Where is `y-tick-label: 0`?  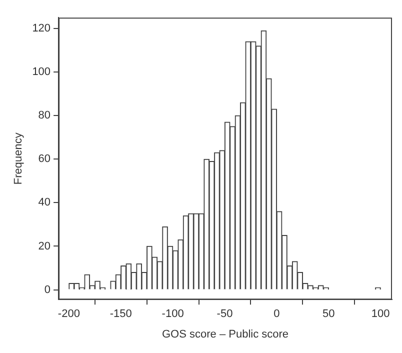 y-tick-label: 0 is located at coordinates (47, 290).